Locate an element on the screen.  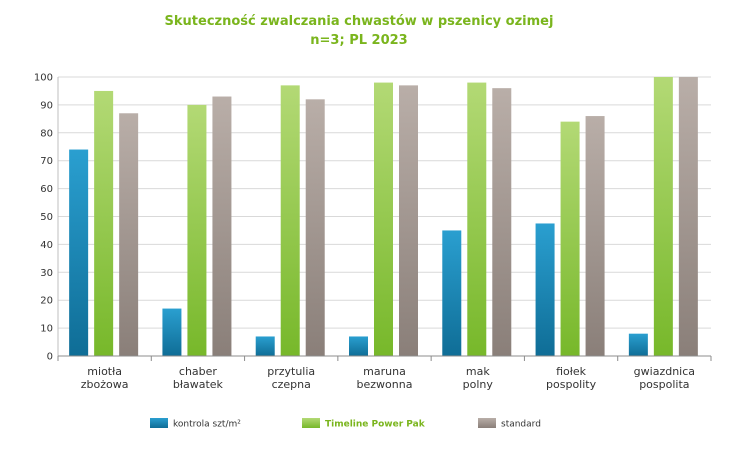
bar-kontrola-szt-m--0 is located at coordinates (79, 252).